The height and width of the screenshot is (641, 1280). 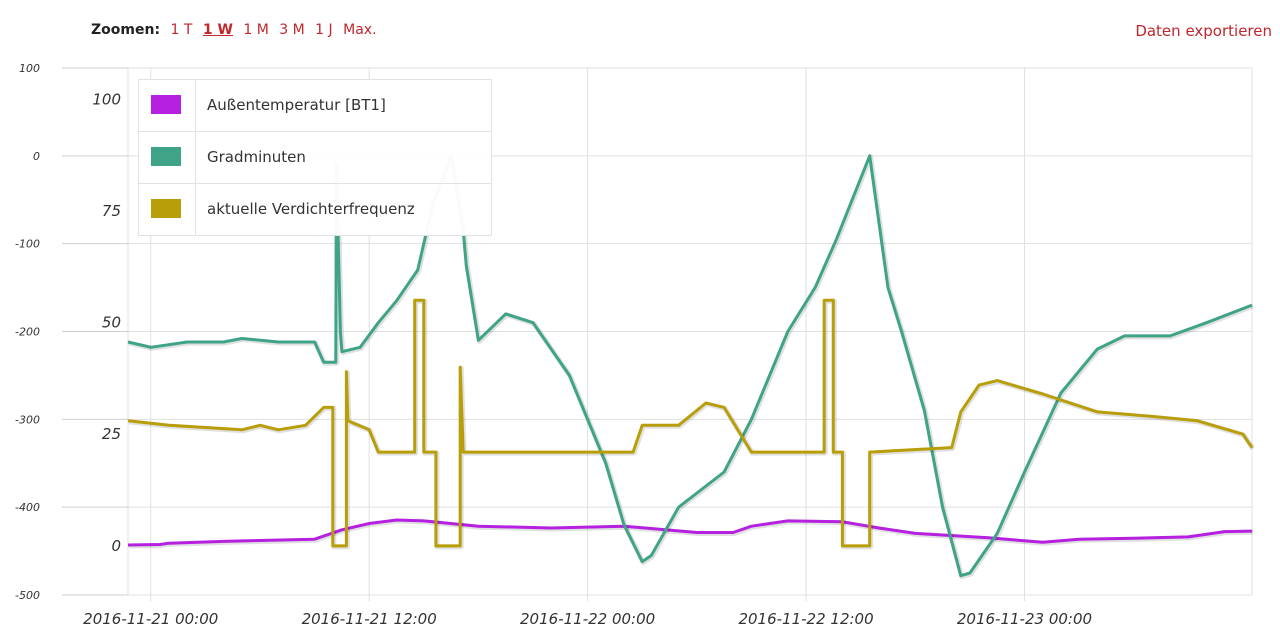 I want to click on x-tick-label: 2016-11-22 12:00, so click(x=805, y=619).